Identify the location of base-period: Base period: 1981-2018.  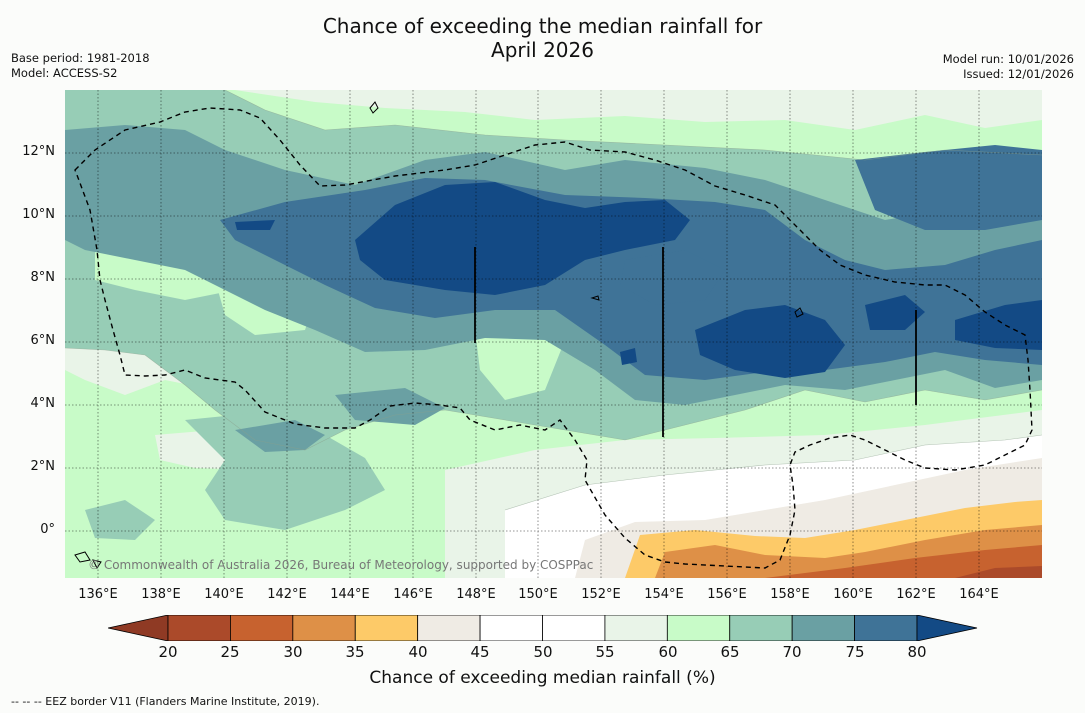
(80, 58).